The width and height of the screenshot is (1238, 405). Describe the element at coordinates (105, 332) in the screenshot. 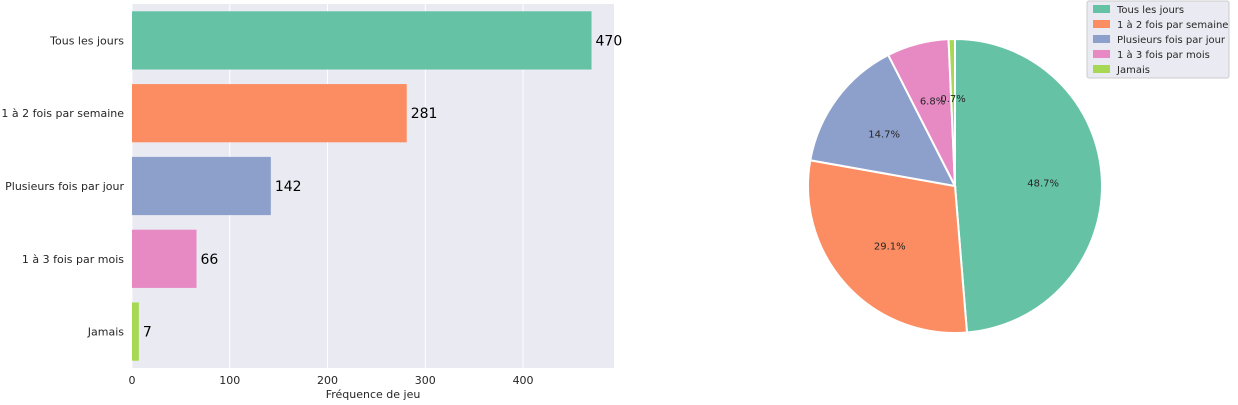

I see `category-label: Jamais` at that location.